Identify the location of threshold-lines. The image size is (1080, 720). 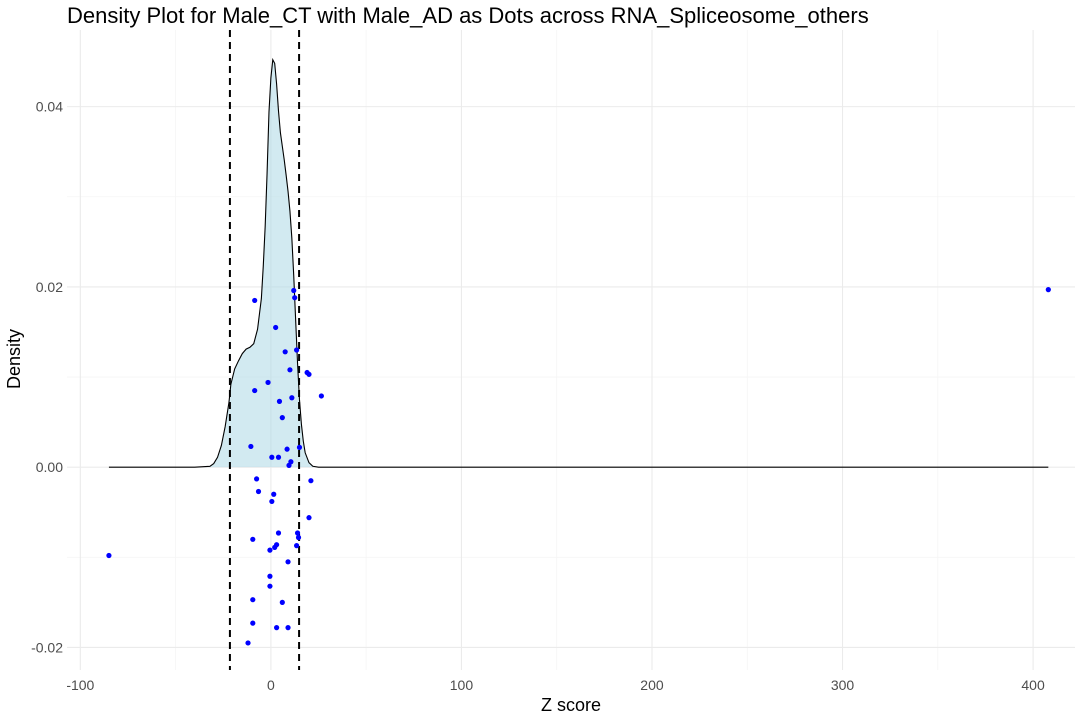
(264, 350).